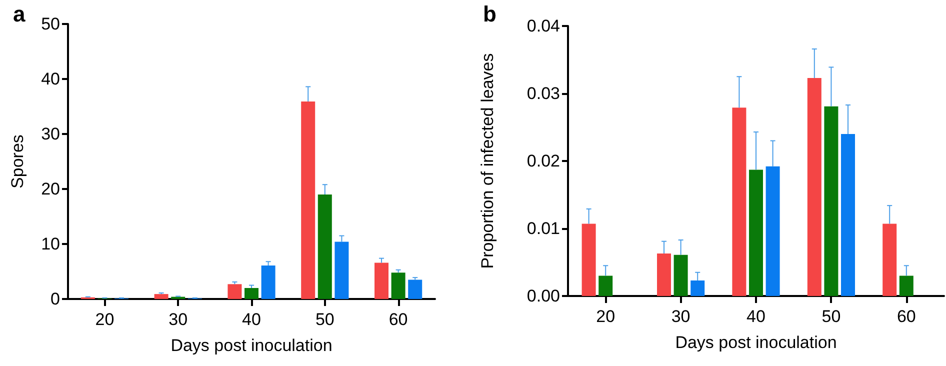 The height and width of the screenshot is (366, 946). What do you see at coordinates (543, 228) in the screenshot?
I see `y-tick-label: 0.01` at bounding box center [543, 228].